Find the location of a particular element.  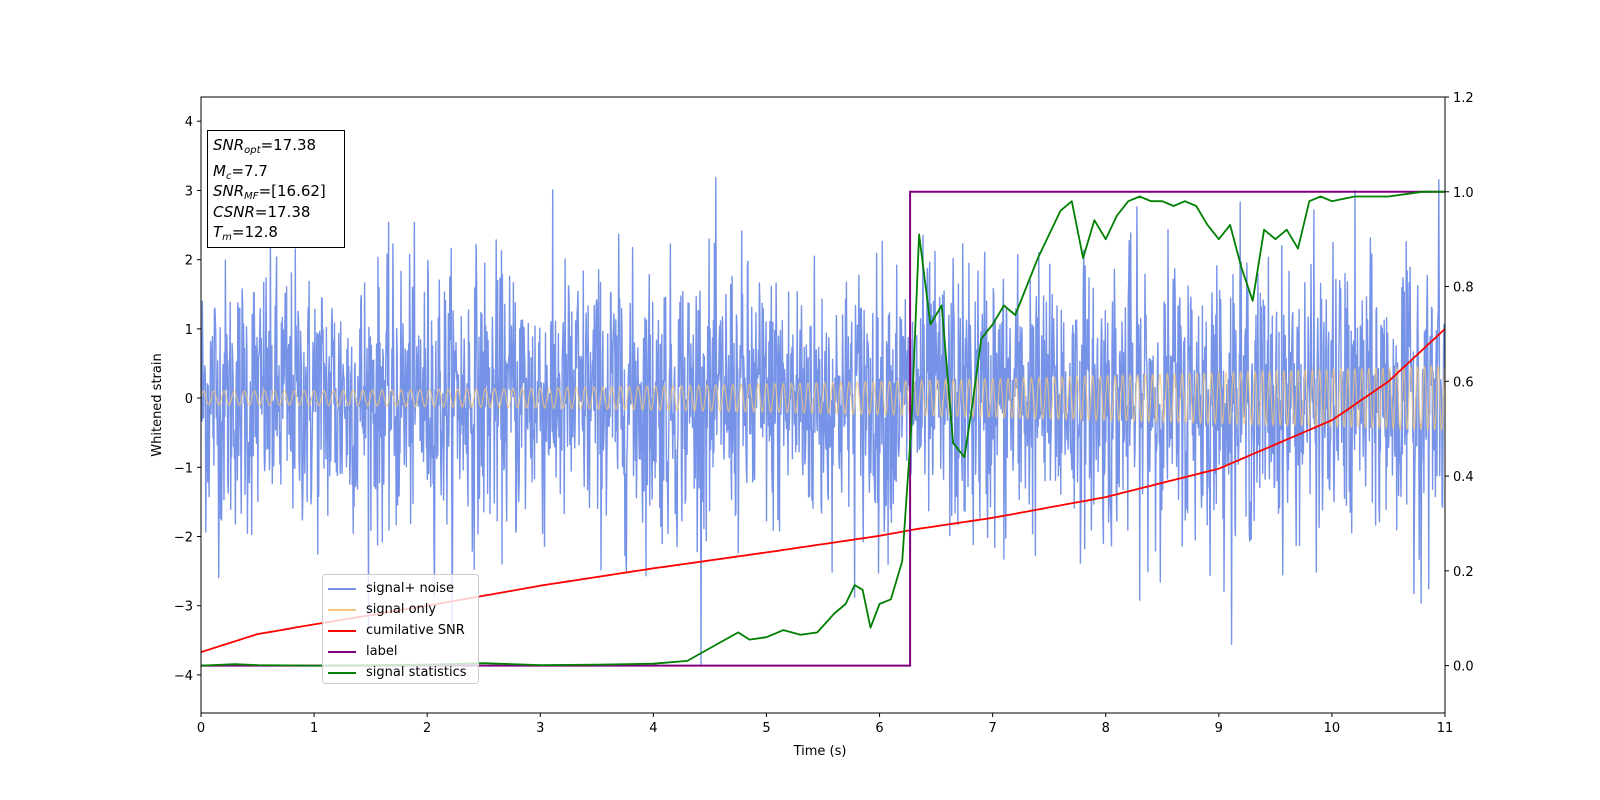

y-tick-label: −4 is located at coordinates (183, 676).